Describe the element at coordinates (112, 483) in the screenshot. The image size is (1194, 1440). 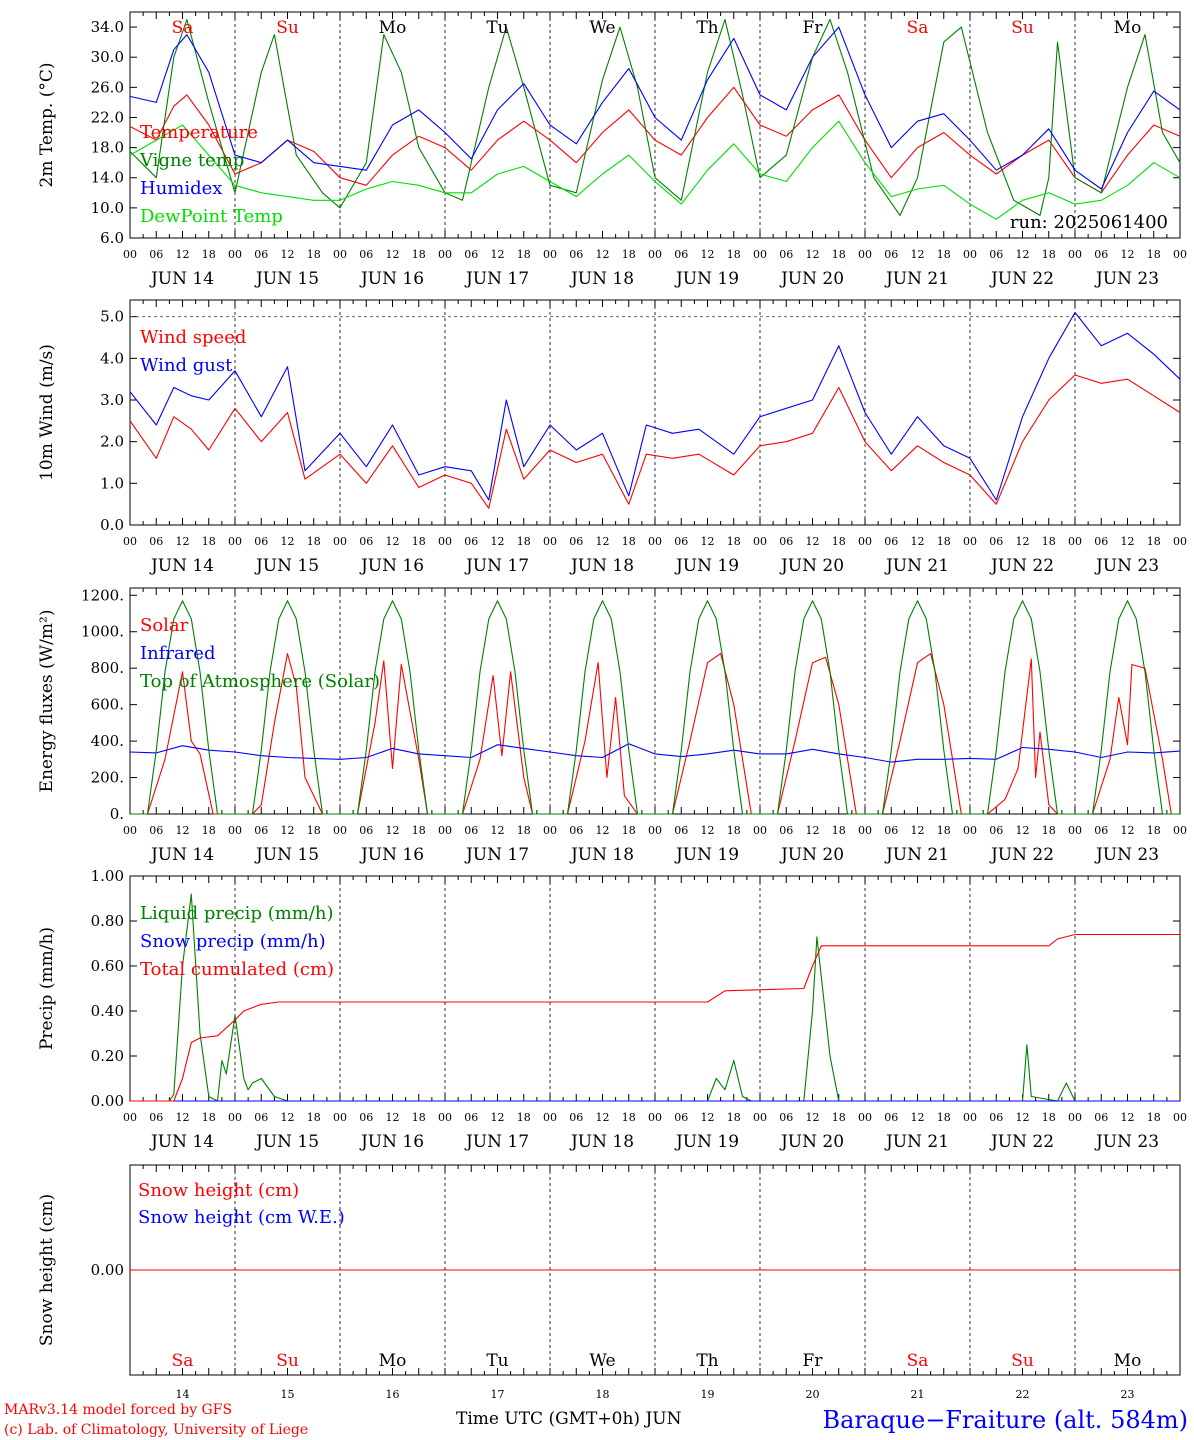
I see `y-tick-label: 1.0` at that location.